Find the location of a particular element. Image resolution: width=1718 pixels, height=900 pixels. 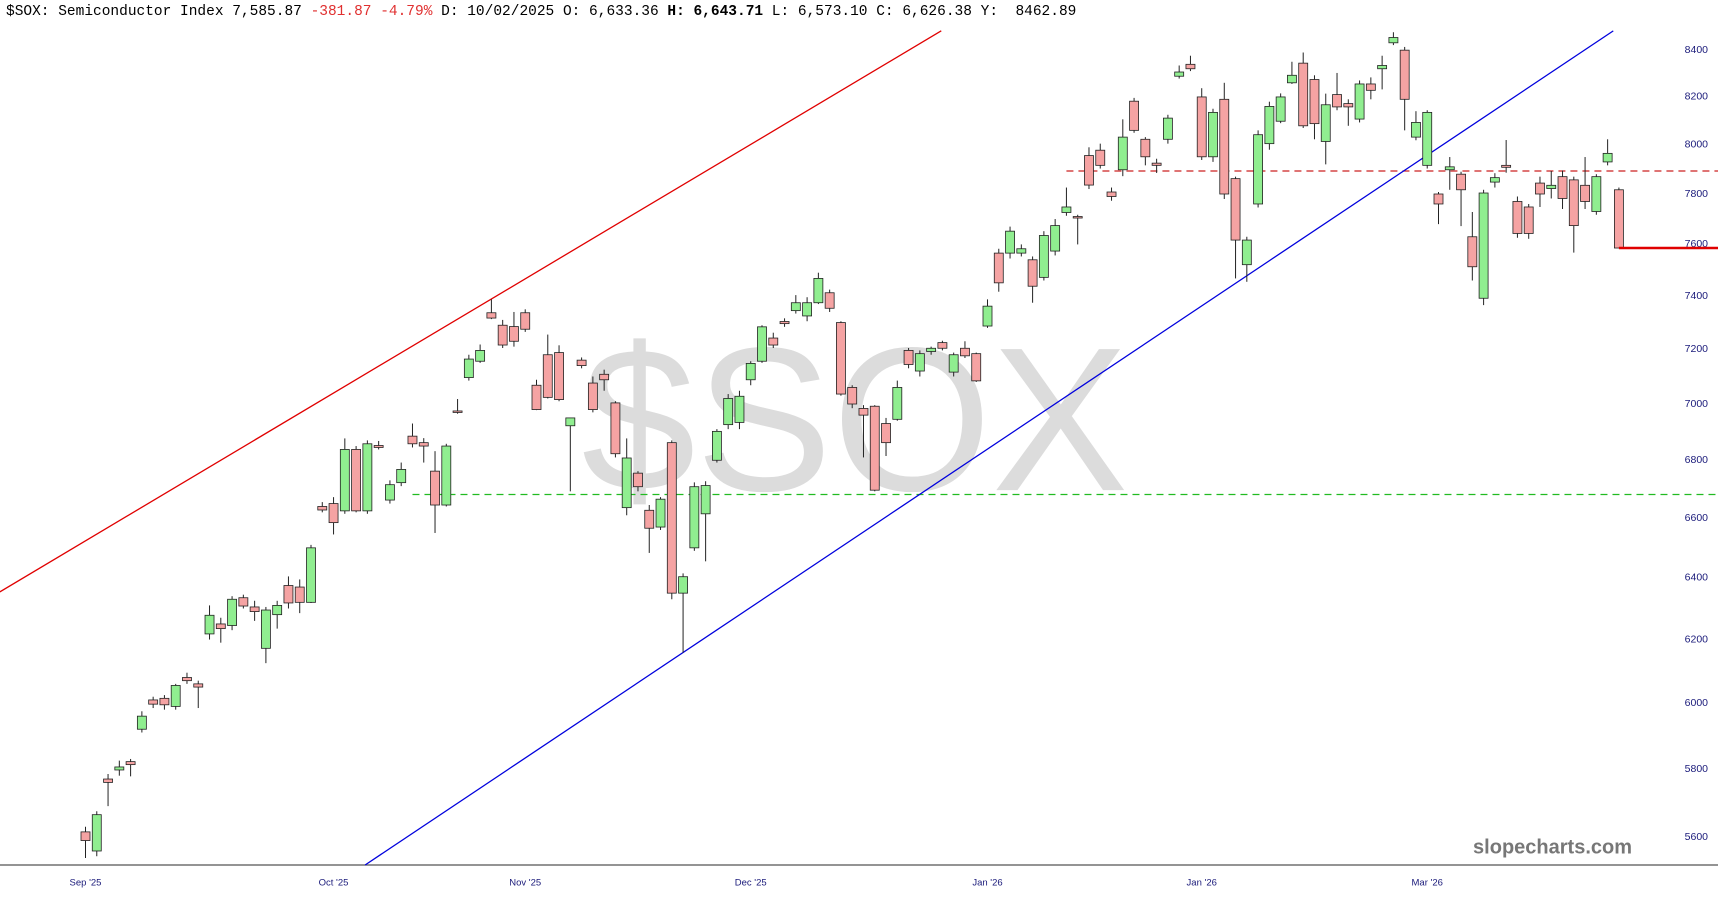

y-tick-label: 7200 is located at coordinates (1697, 349).